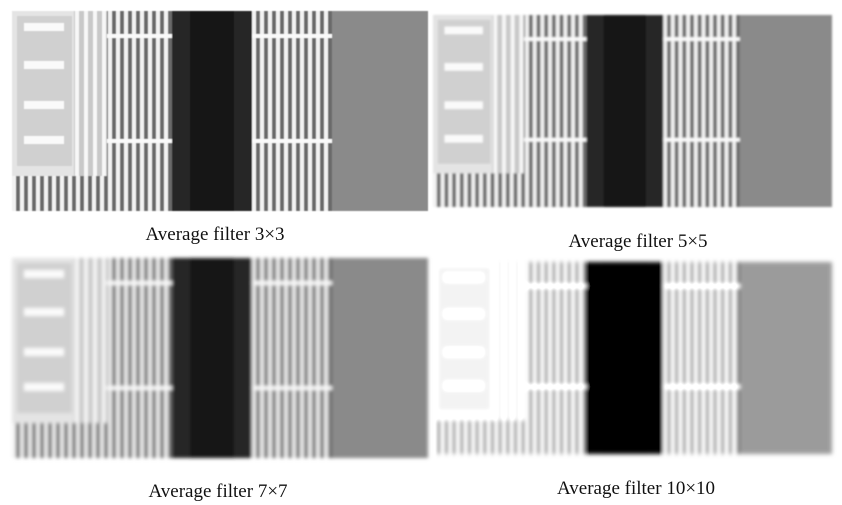 The image size is (842, 505). Describe the element at coordinates (217, 491) in the screenshot. I see `caption: Average filter 7×7` at that location.